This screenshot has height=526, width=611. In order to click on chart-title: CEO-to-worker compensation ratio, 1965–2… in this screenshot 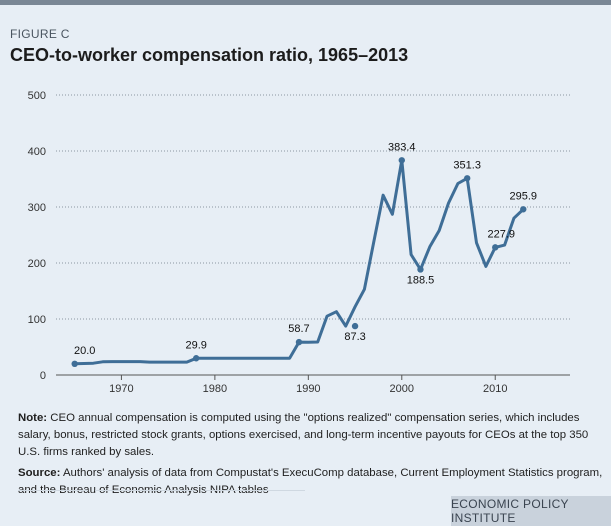, I will do `click(209, 55)`.